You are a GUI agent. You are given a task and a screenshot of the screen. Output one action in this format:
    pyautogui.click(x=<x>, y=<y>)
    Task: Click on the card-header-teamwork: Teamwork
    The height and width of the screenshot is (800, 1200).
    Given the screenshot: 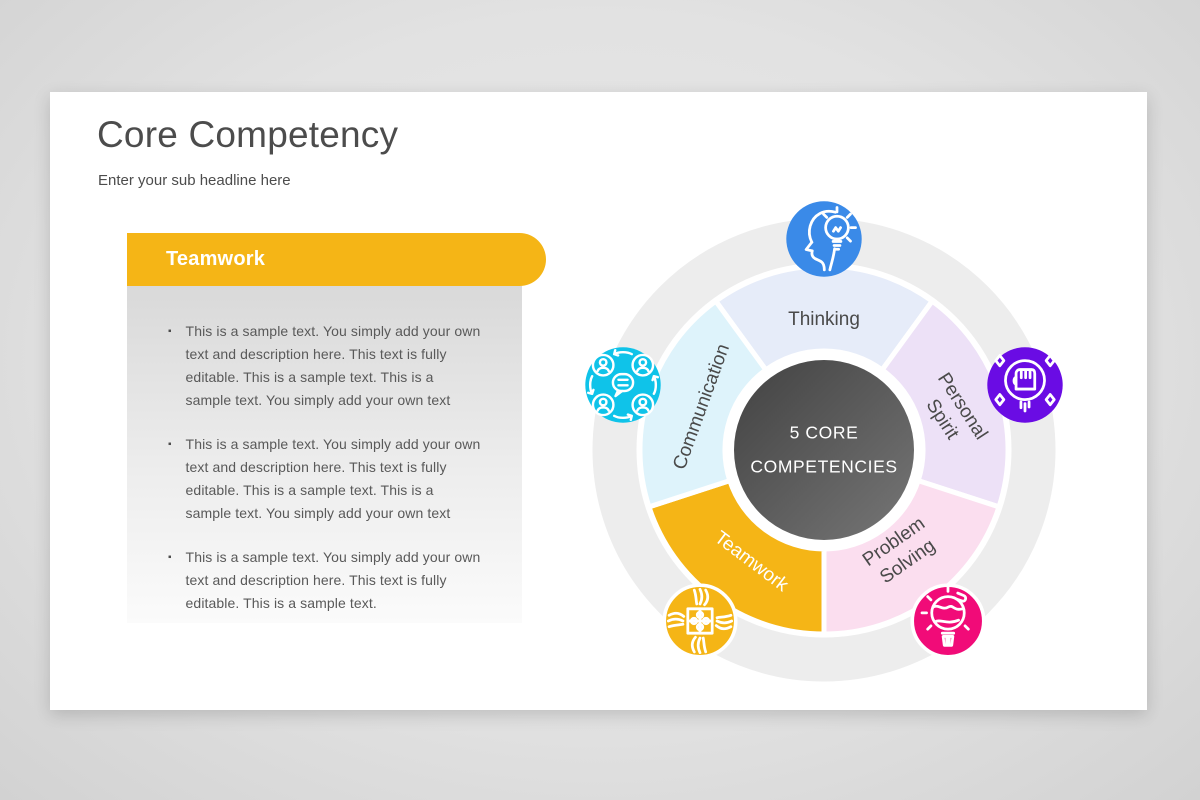 What is the action you would take?
    pyautogui.click(x=336, y=259)
    